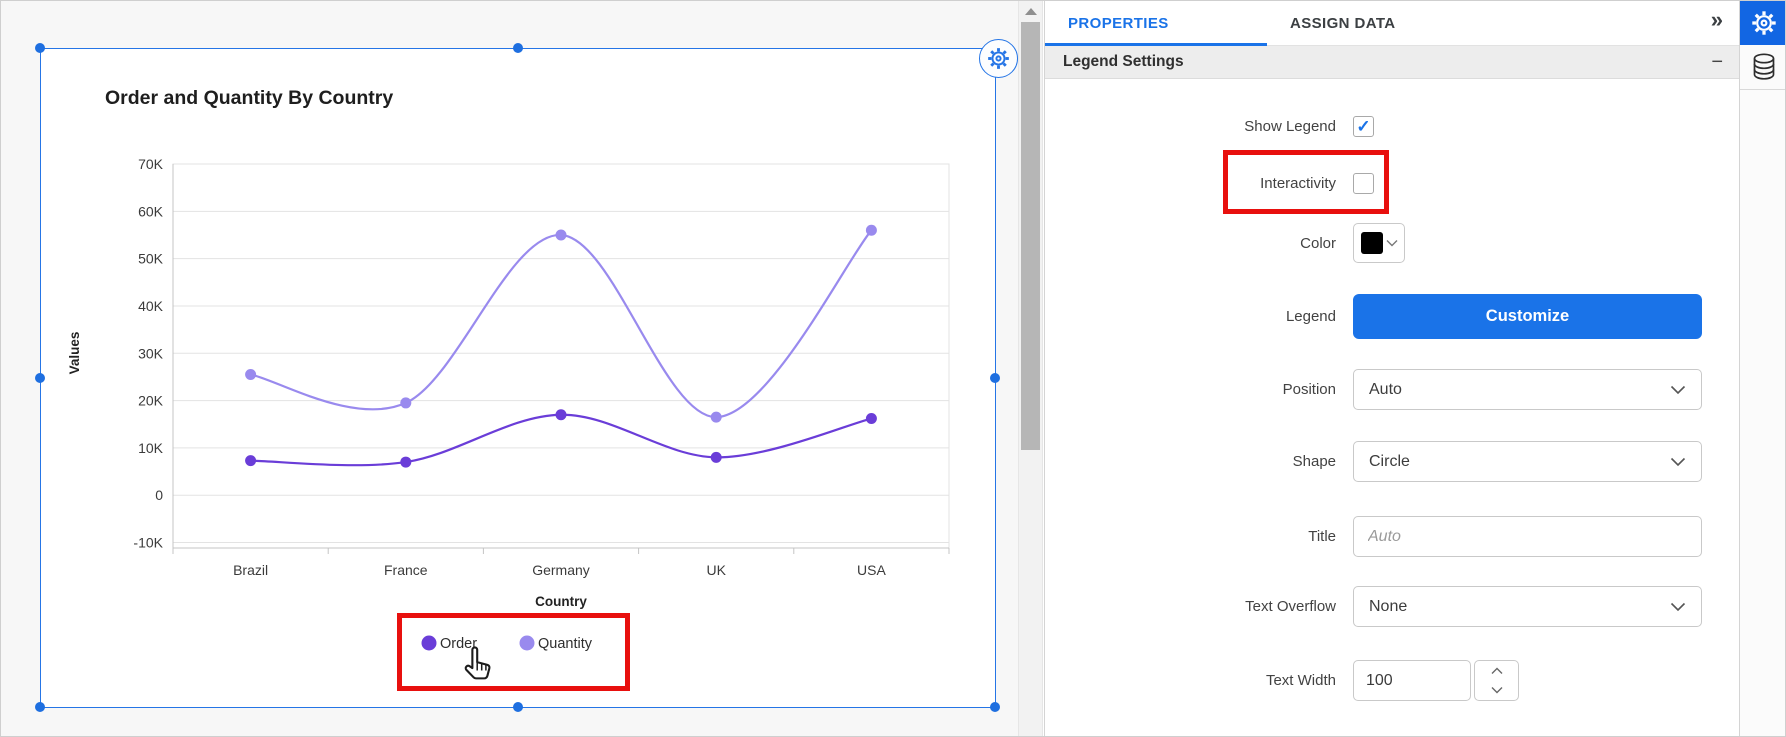 The height and width of the screenshot is (737, 1786). Describe the element at coordinates (1363, 183) in the screenshot. I see `interactivity-checkbox` at that location.